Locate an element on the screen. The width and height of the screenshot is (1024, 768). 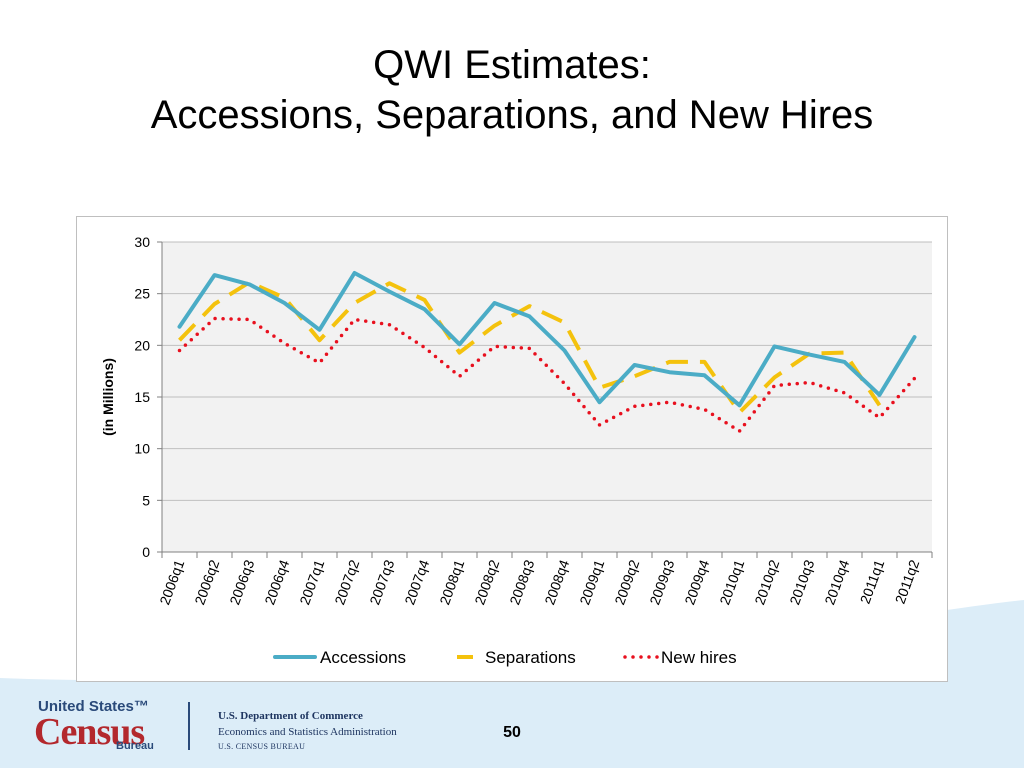
legend-label-separations: Separations is located at coordinates (530, 657).